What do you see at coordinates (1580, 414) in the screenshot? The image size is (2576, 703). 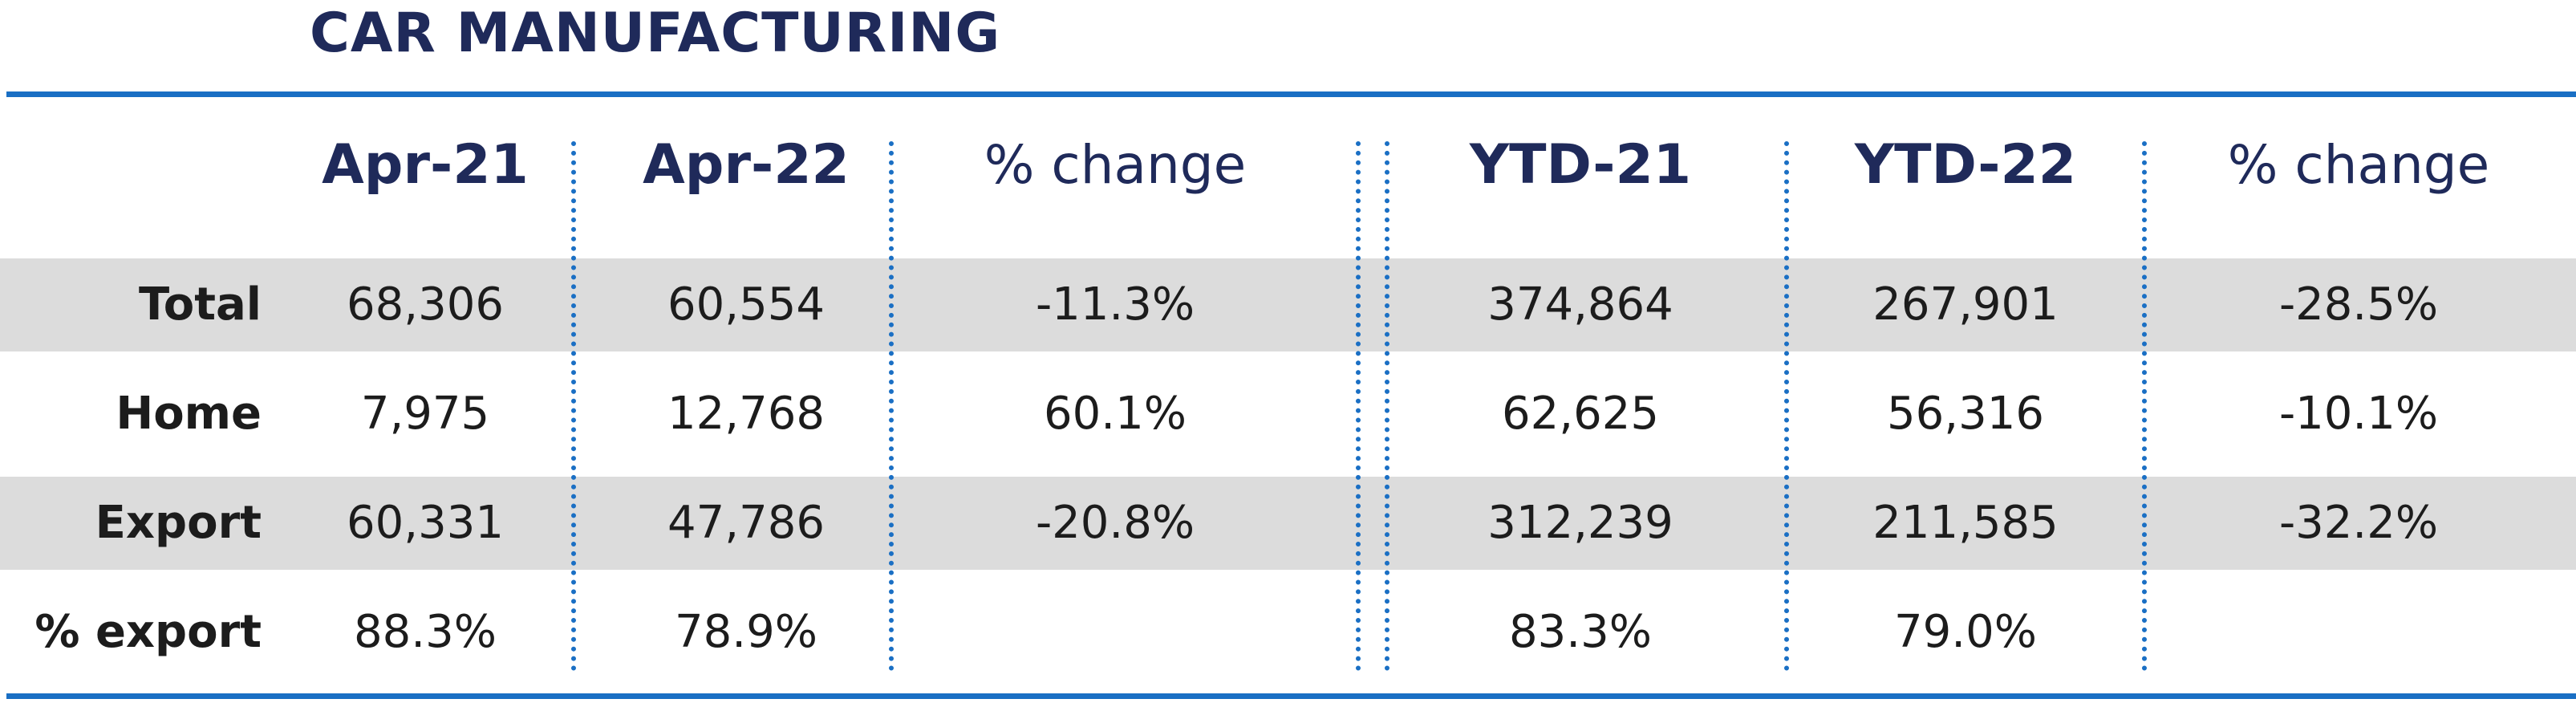 I see `table-cell: 62,625` at bounding box center [1580, 414].